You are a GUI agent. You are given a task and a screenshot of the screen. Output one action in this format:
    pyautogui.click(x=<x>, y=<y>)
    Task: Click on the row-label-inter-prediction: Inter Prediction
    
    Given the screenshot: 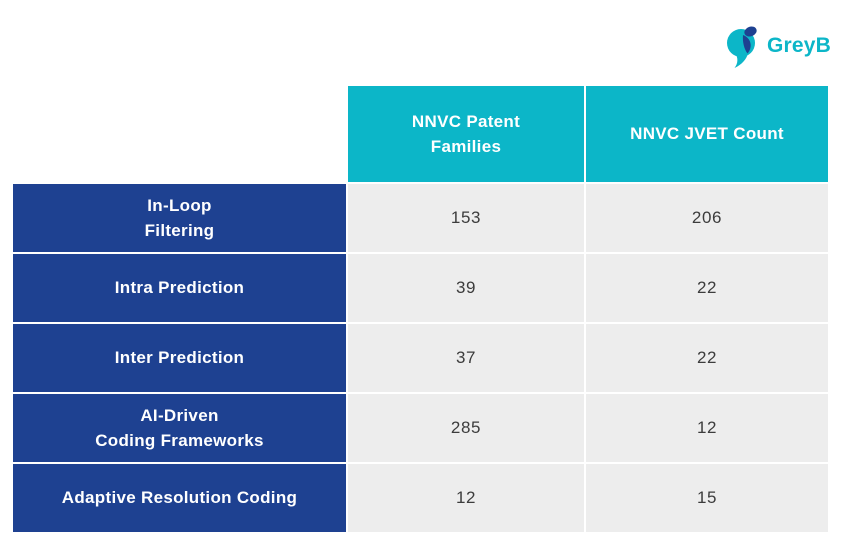 What is the action you would take?
    pyautogui.click(x=179, y=358)
    